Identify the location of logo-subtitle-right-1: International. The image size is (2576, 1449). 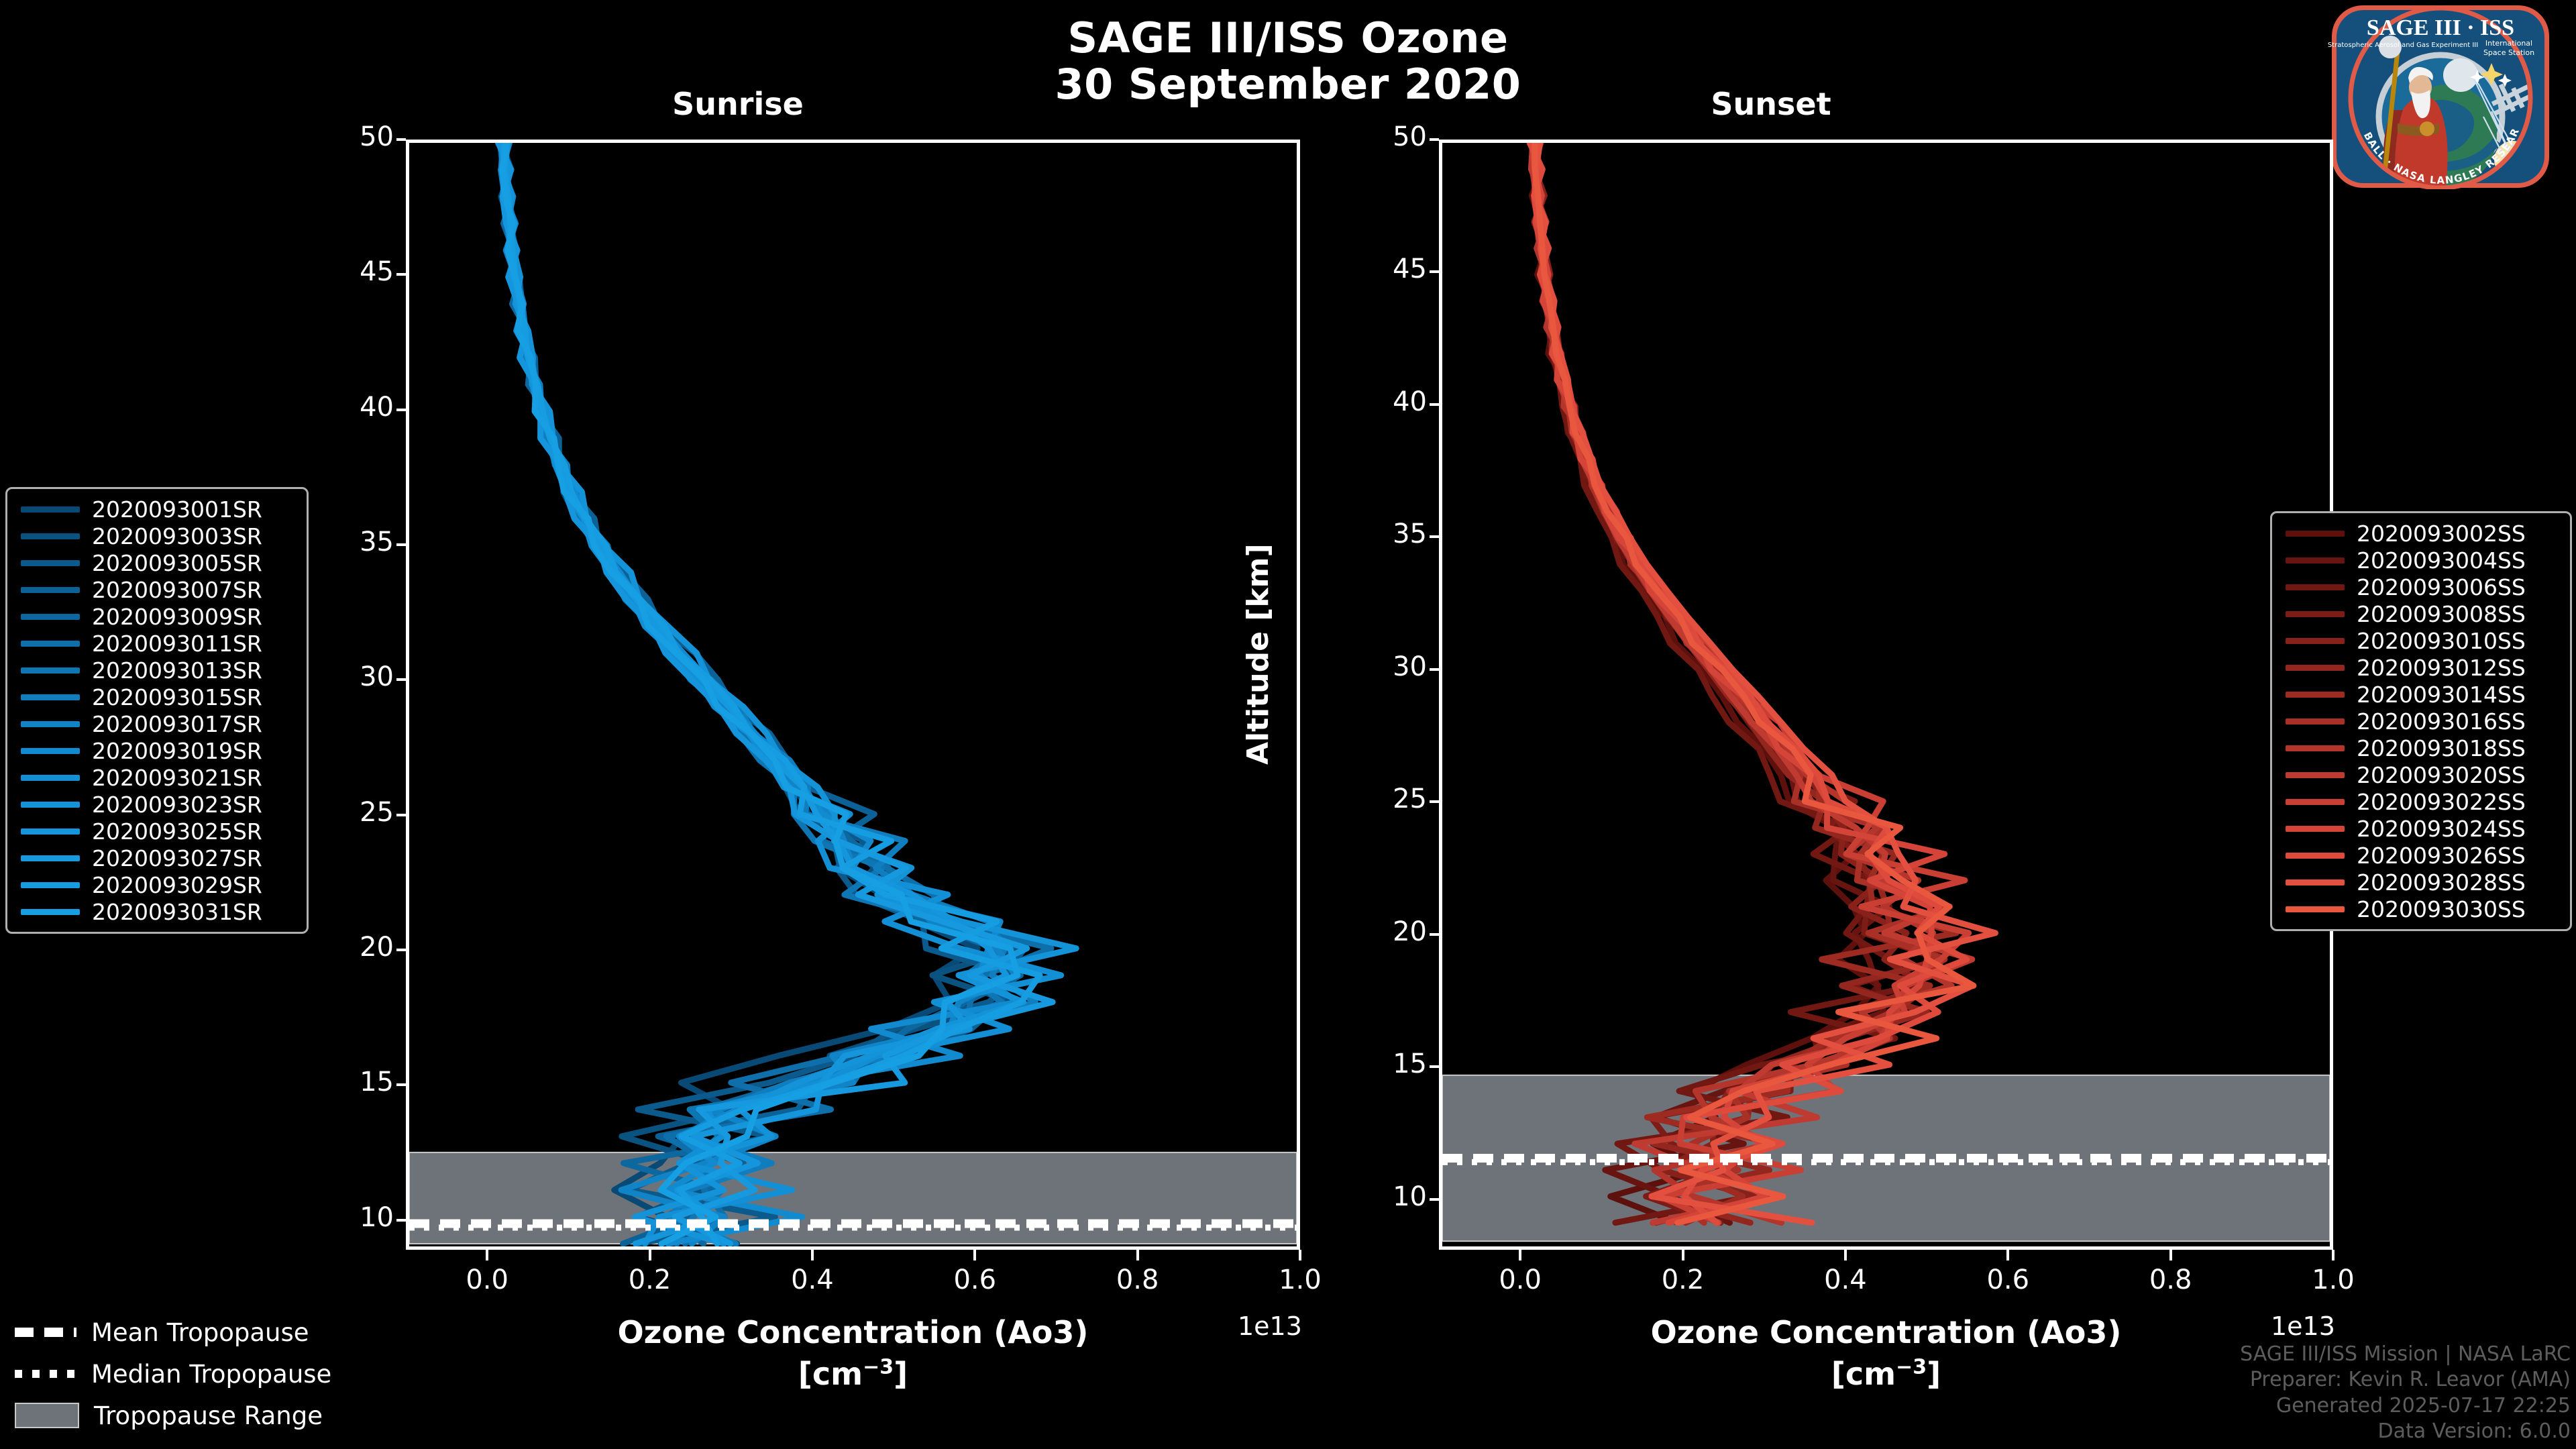
(2508, 43).